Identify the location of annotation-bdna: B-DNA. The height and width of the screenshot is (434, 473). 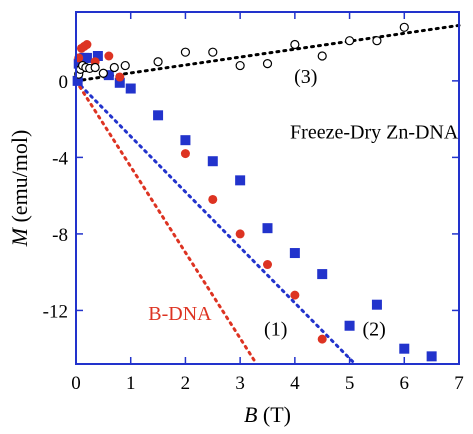
(180, 314).